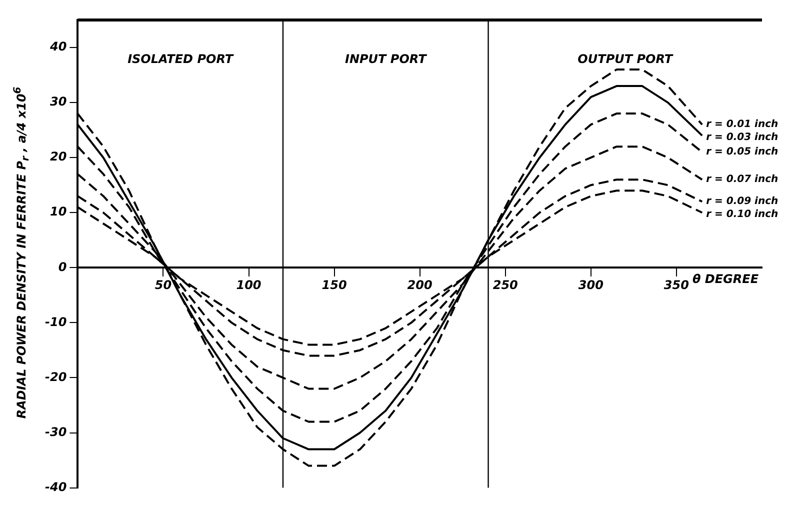 The image size is (802, 506). Describe the element at coordinates (58, 101) in the screenshot. I see `y-tick-label: 30` at that location.